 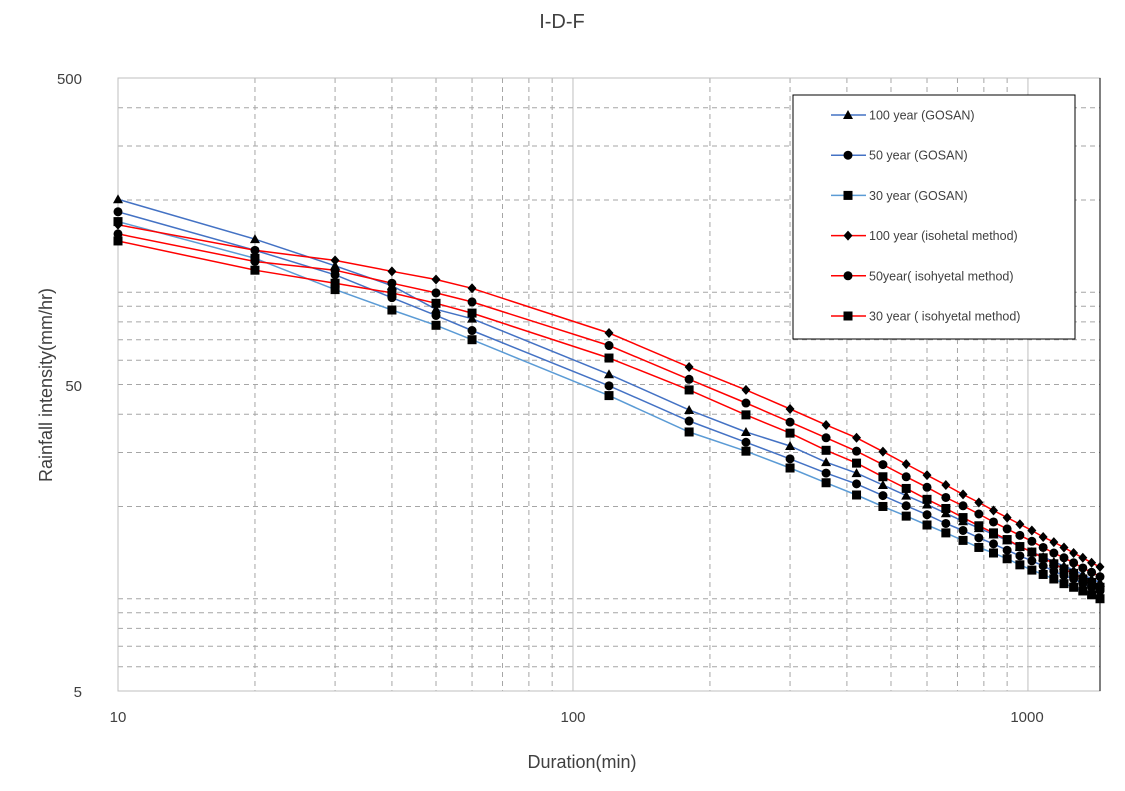 I want to click on legend-item: 50 year (GOSAN), so click(x=899, y=156).